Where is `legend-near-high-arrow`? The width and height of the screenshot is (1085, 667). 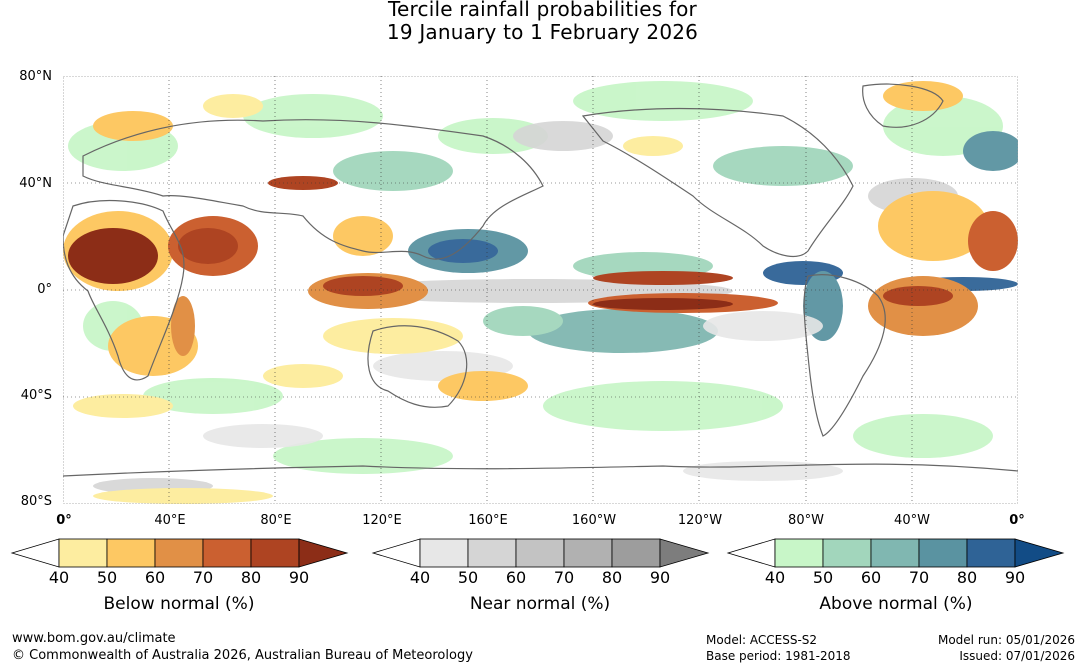
legend-near-high-arrow is located at coordinates (684, 553).